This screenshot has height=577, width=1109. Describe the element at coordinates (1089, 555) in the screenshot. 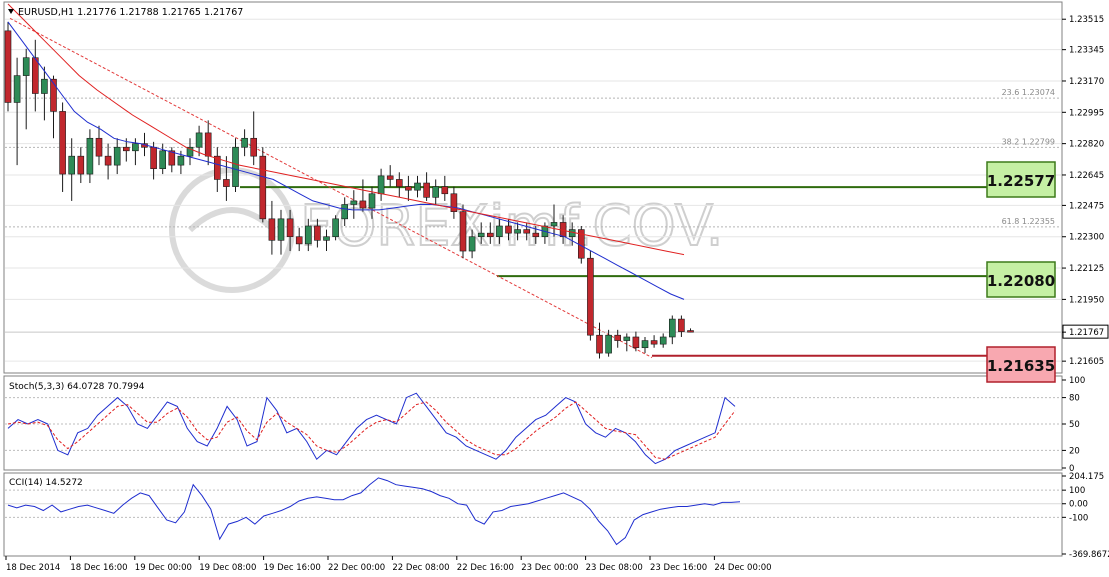

I see `cci-tick-label: -369.8672` at that location.